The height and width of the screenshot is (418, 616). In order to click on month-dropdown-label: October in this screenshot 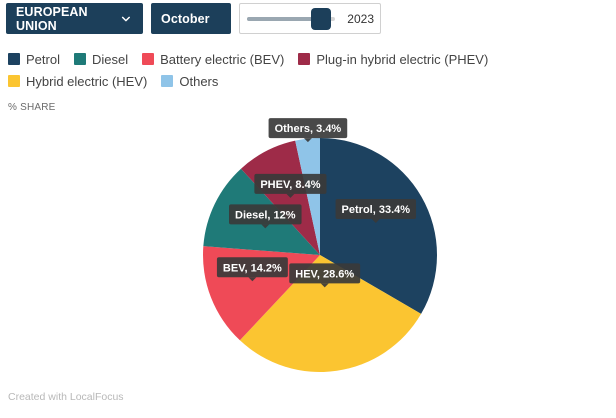, I will do `click(185, 18)`.